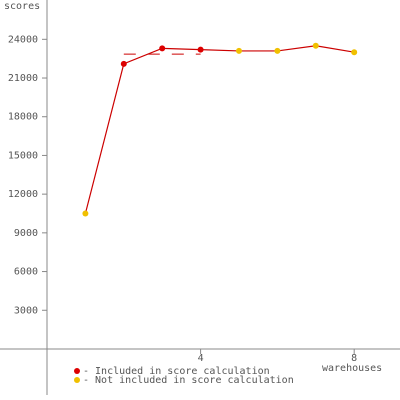  I want to click on x-tick-label: 4, so click(201, 358).